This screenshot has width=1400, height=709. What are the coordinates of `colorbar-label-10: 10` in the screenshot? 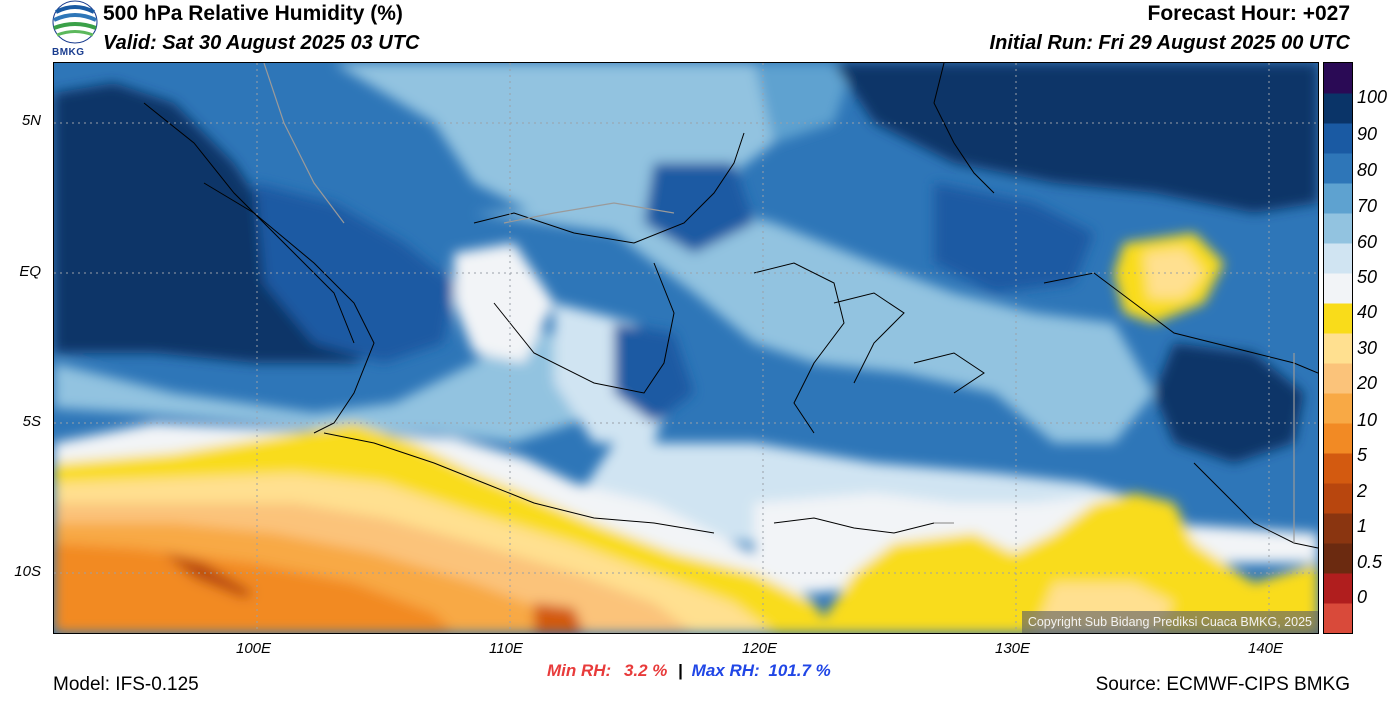 It's located at (1367, 420).